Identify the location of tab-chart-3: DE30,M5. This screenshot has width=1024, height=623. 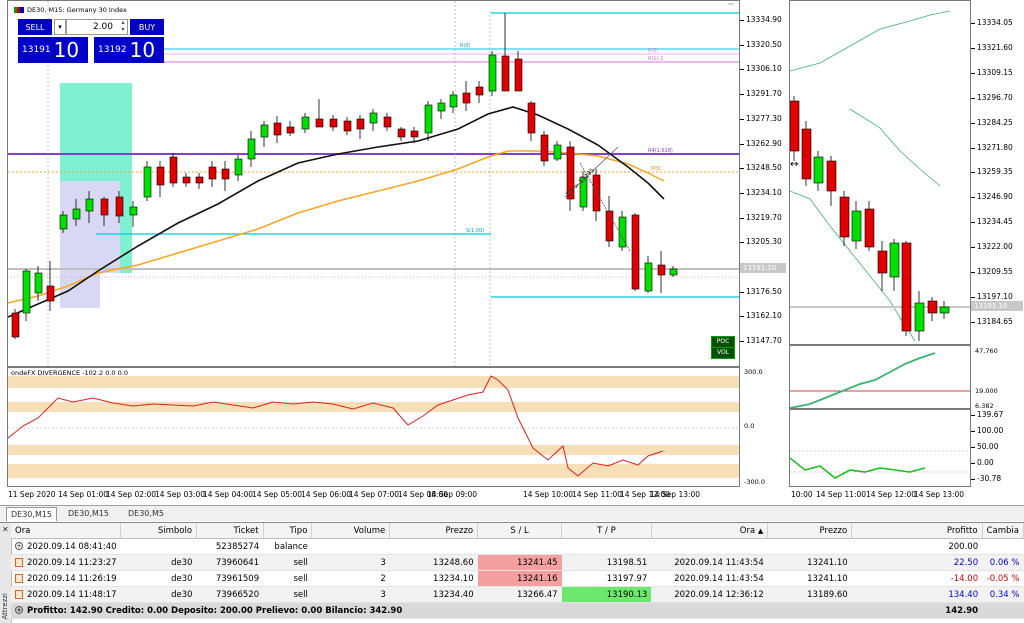
(146, 513).